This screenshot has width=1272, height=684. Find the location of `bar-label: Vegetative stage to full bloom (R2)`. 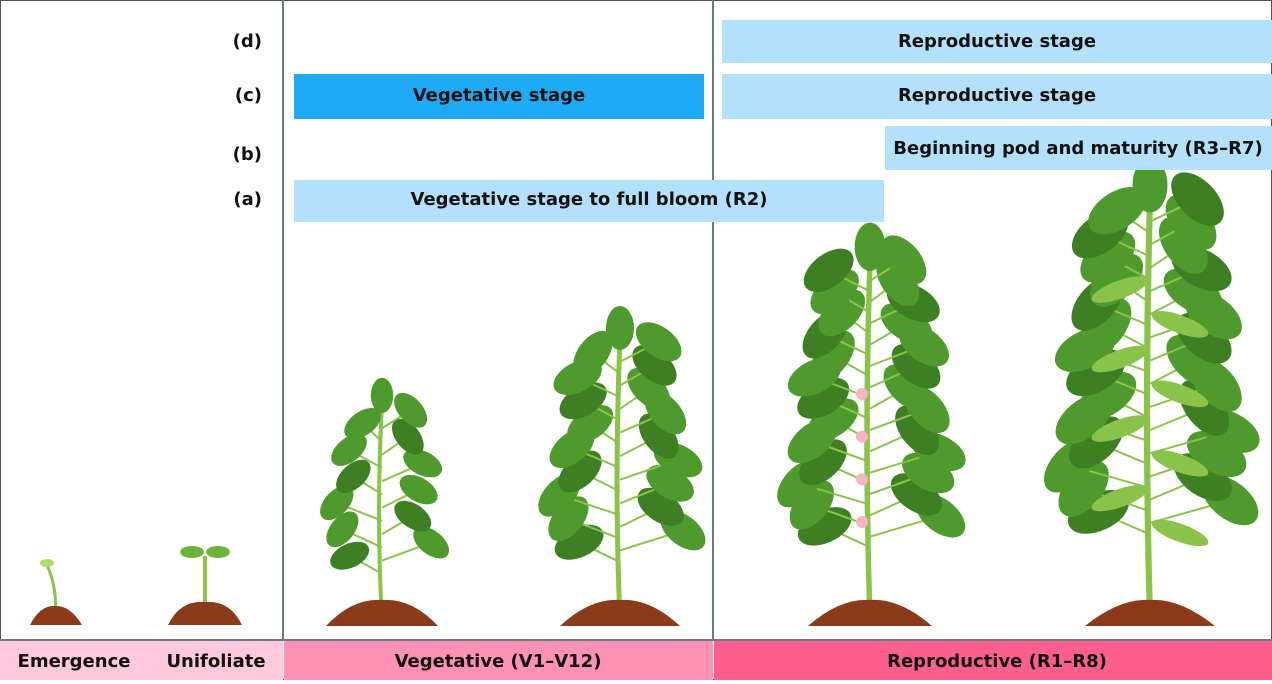

bar-label: Vegetative stage to full bloom (R2) is located at coordinates (589, 199).